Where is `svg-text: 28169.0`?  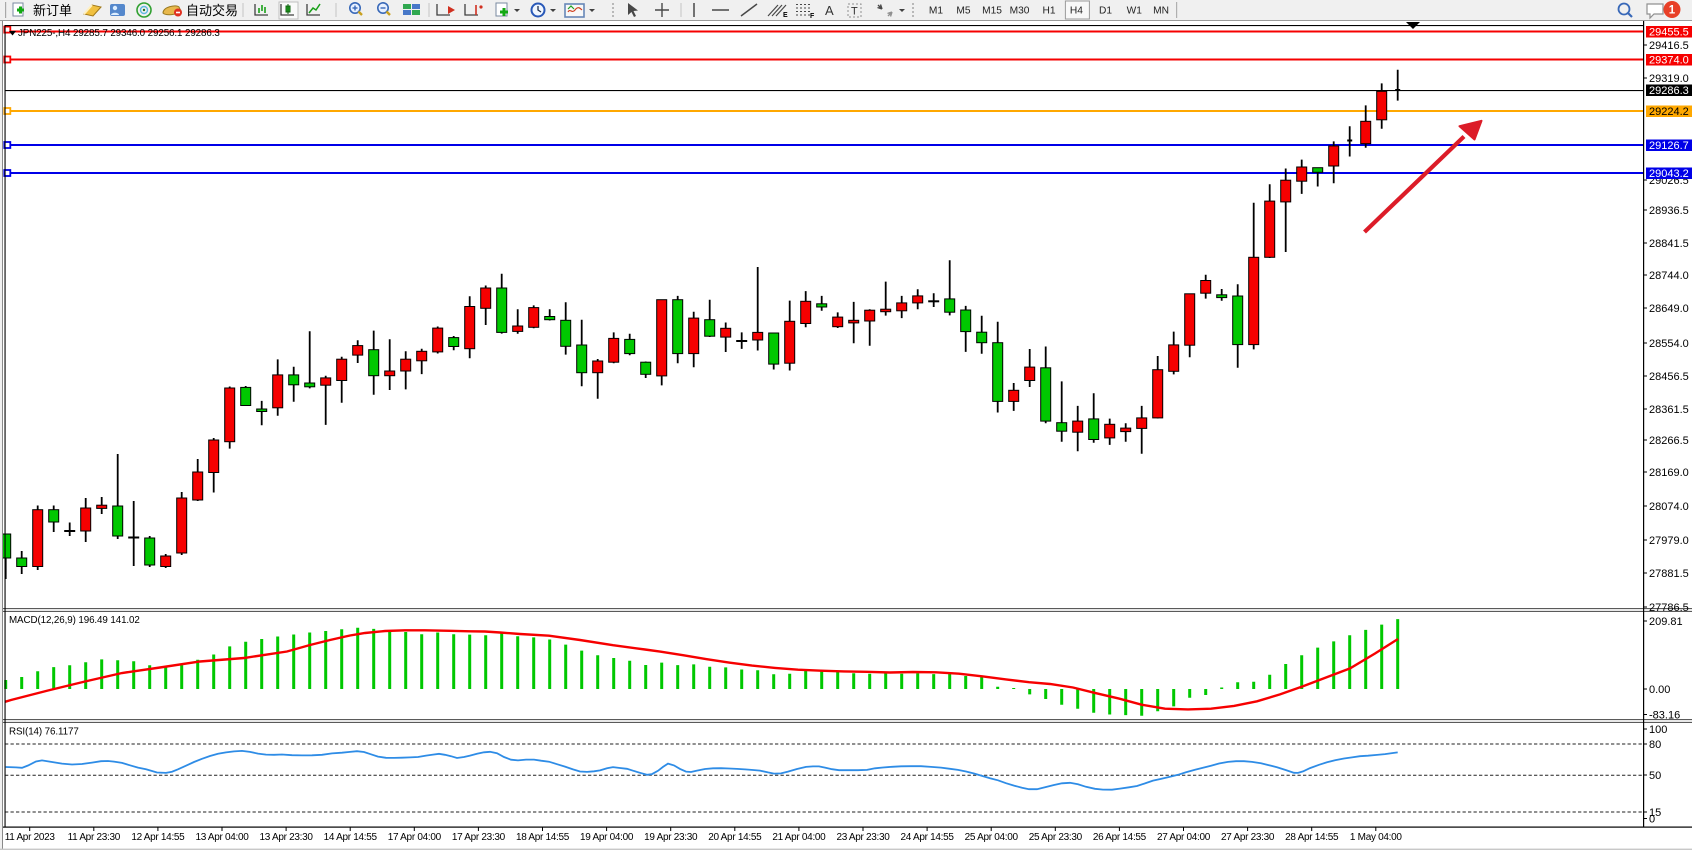 svg-text: 28169.0 is located at coordinates (1669, 473).